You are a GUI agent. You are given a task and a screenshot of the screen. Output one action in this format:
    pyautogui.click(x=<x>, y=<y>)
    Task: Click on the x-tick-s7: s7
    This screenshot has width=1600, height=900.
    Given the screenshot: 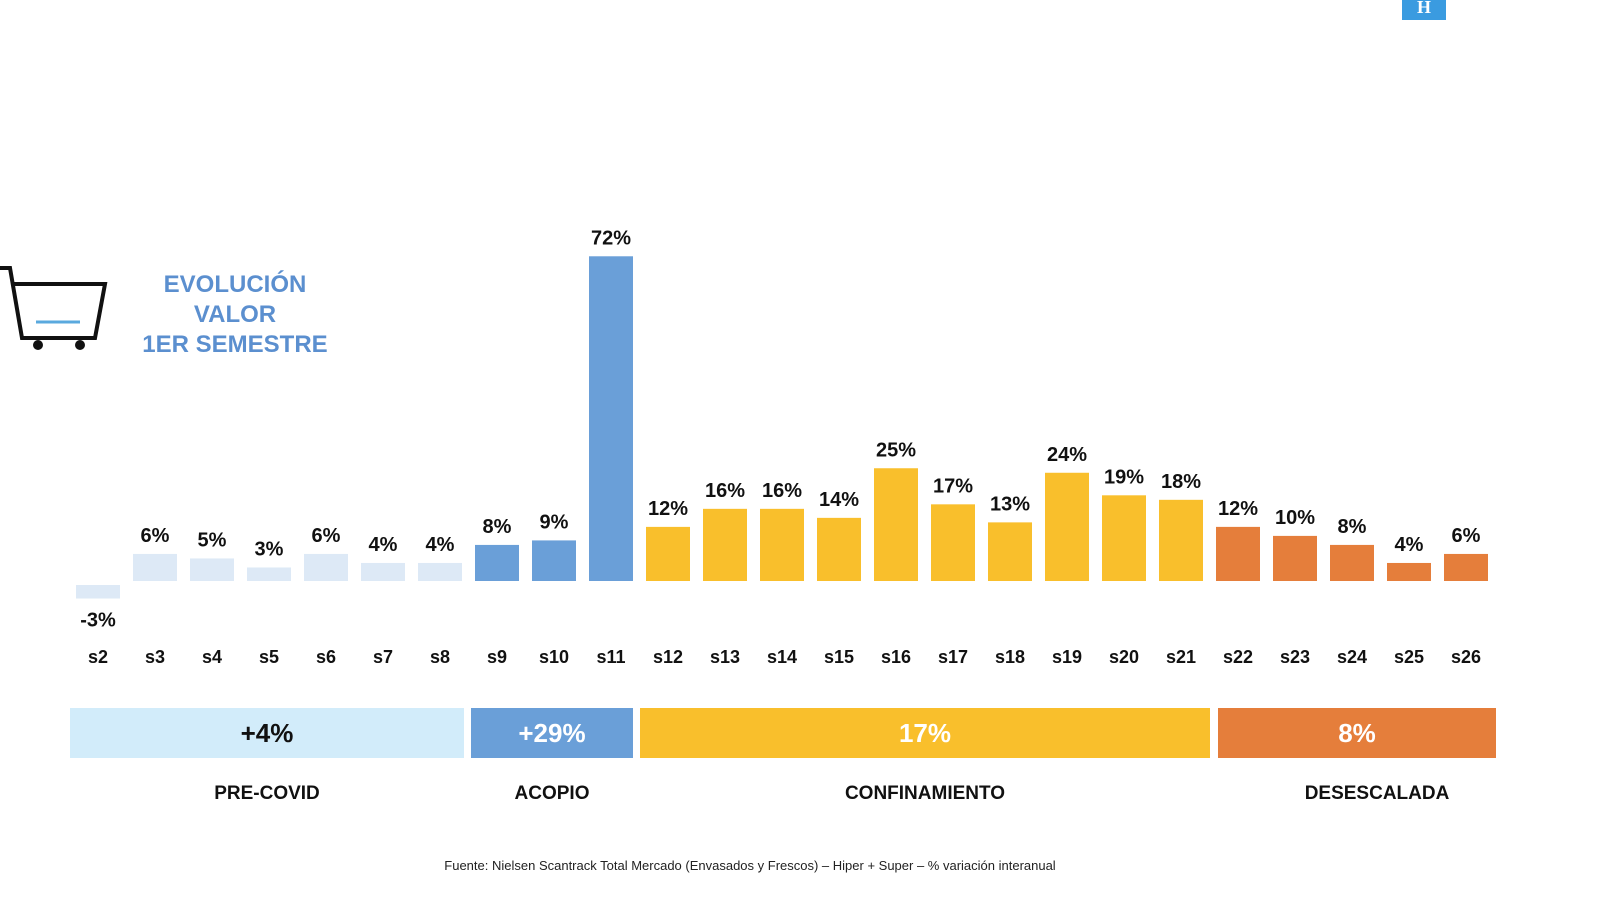 What is the action you would take?
    pyautogui.click(x=383, y=657)
    